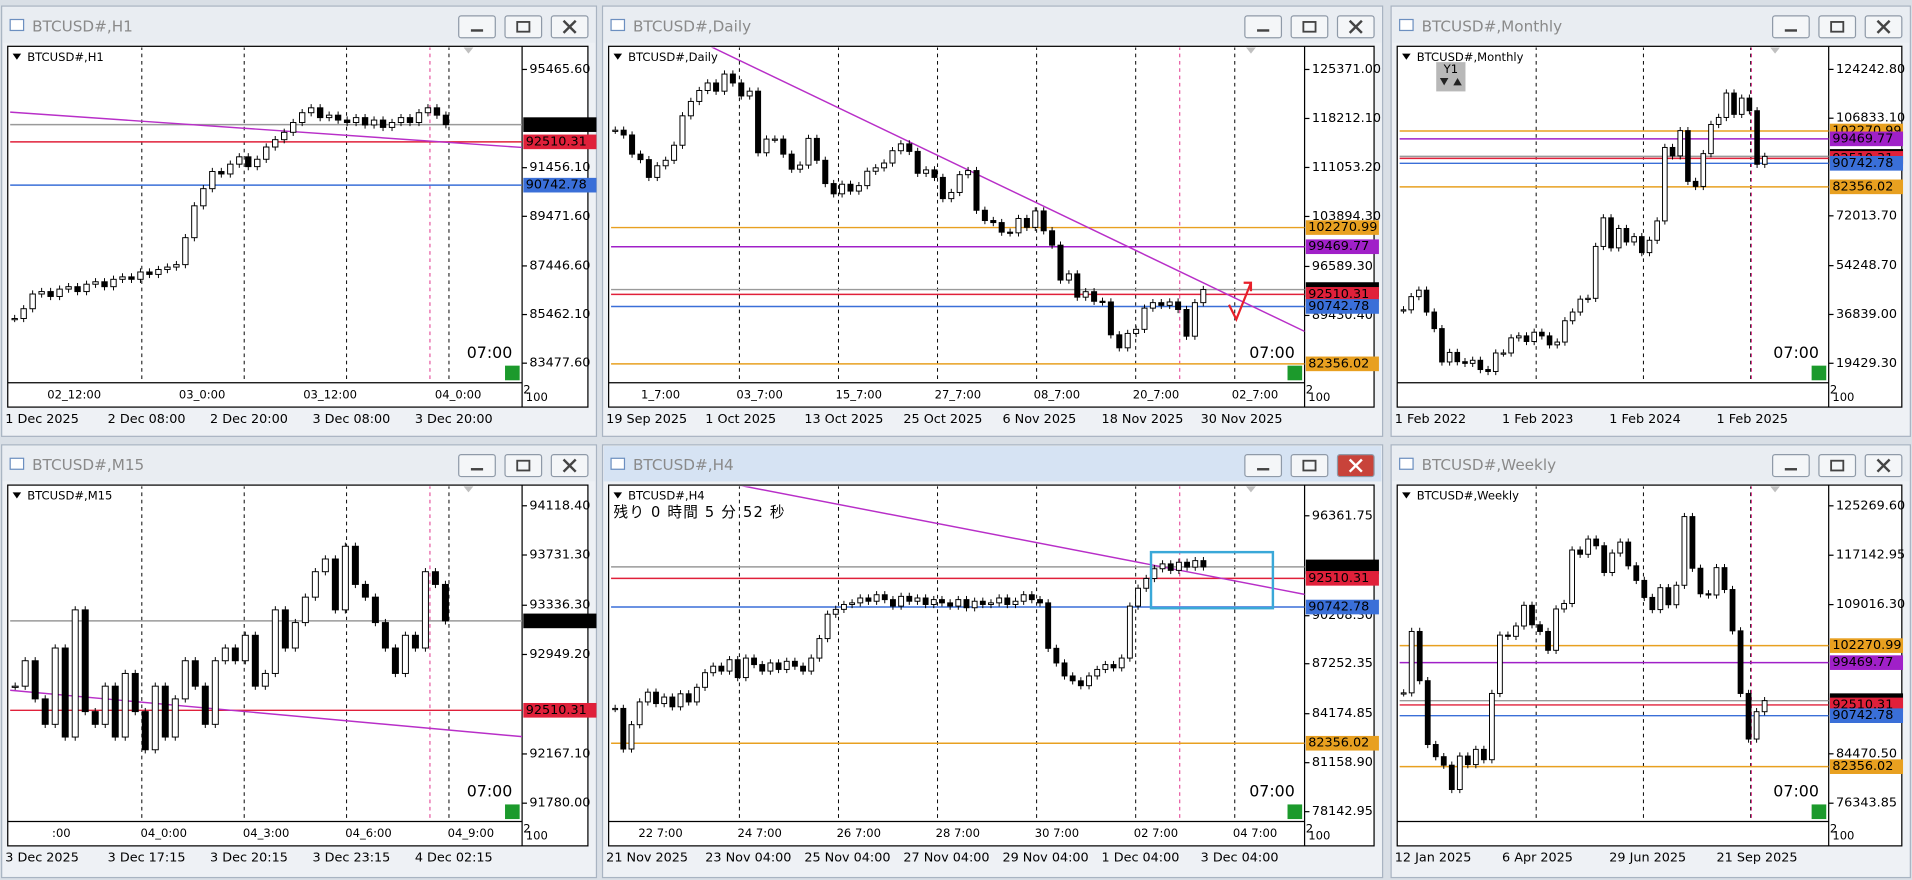  Describe the element at coordinates (1470, 57) in the screenshot. I see `chart-label: BTCUSD#,Monthly` at that location.